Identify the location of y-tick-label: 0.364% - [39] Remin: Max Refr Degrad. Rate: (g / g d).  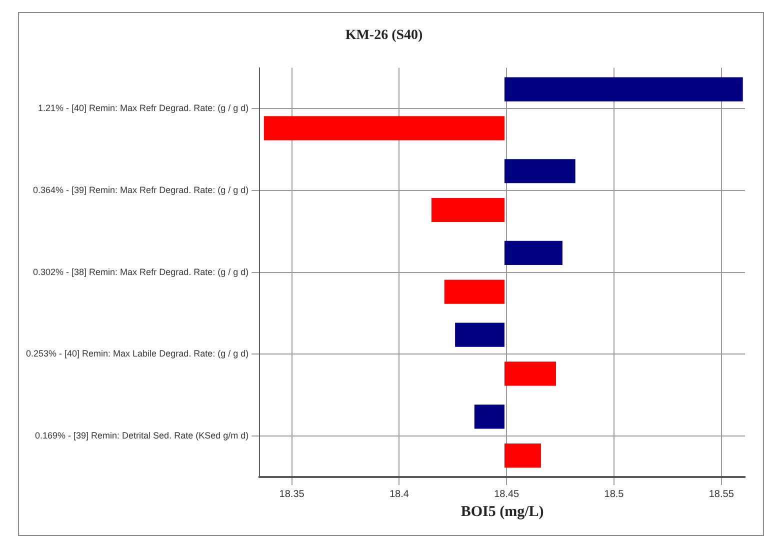
(141, 190).